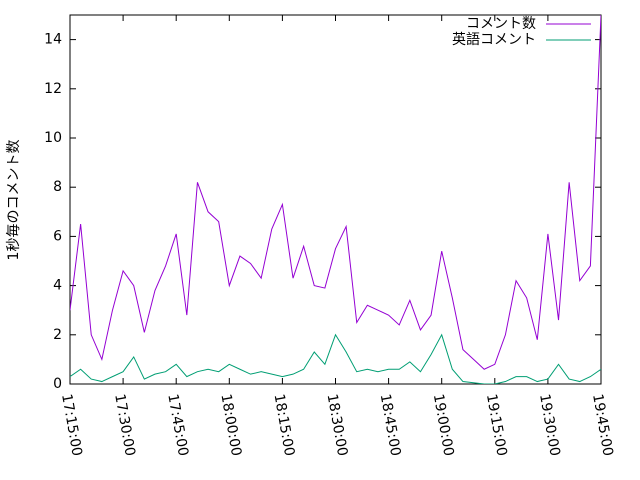 This screenshot has height=480, width=640. Describe the element at coordinates (124, 425) in the screenshot. I see `x-tick-label: 17:30:00` at that location.